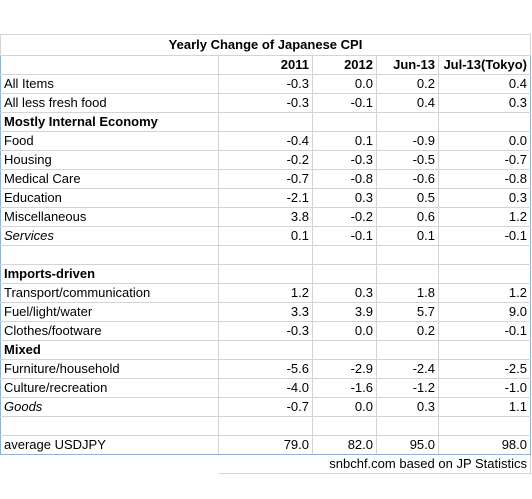 This screenshot has height=499, width=532. Describe the element at coordinates (407, 311) in the screenshot. I see `value-cell: 5.7` at that location.